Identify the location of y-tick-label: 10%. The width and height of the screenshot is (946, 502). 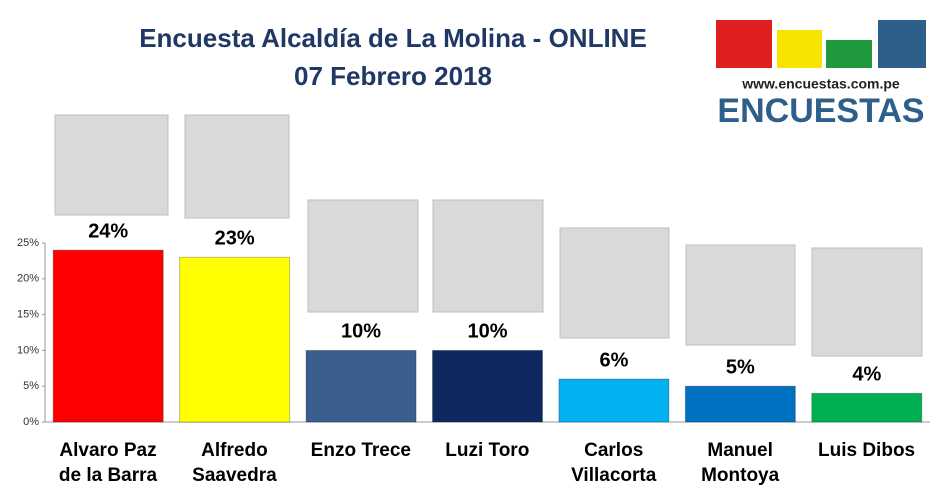
(28, 350).